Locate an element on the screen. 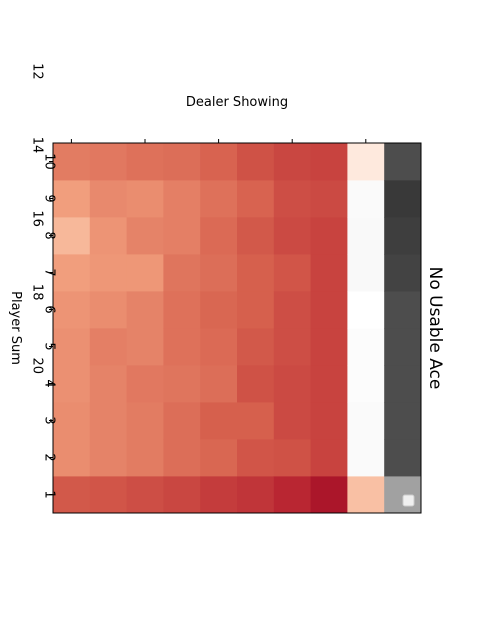 The image size is (480, 644). dealer-tick-label: 3 is located at coordinates (48, 420).